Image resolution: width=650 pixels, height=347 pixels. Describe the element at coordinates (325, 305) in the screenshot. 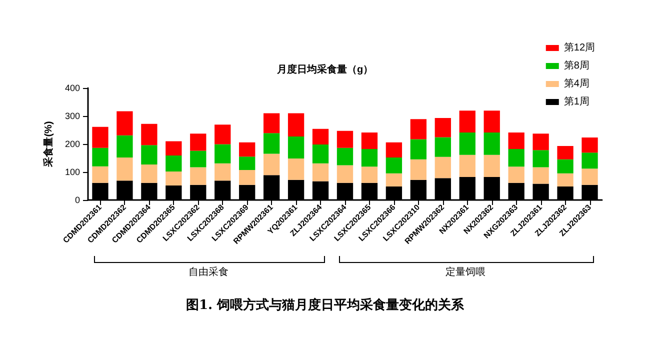

I see `caption: 图1. 饲喂方式与猫月度日平均采食量变化的关系` at that location.